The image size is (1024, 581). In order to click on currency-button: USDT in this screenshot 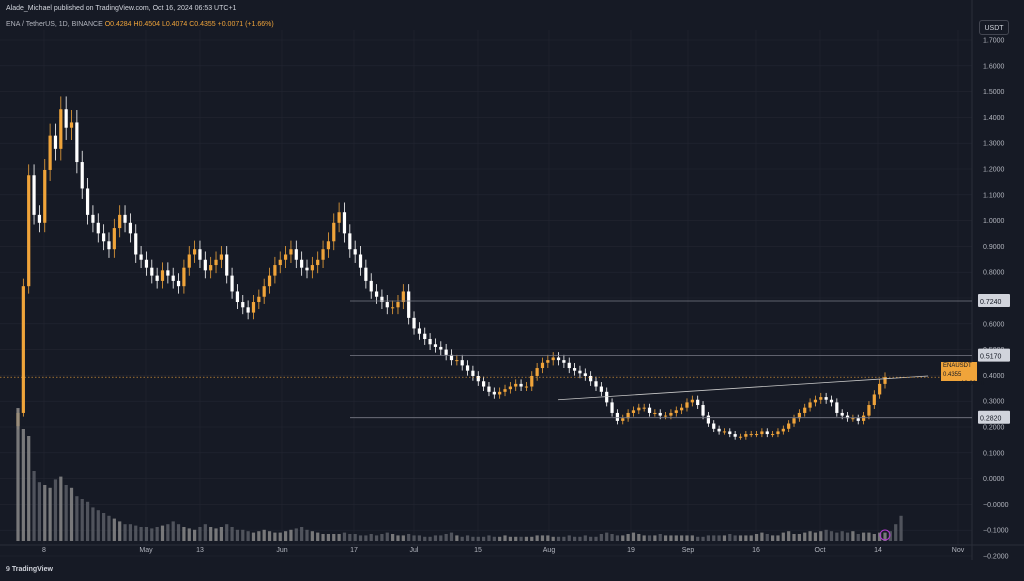, I will do `click(994, 27)`.